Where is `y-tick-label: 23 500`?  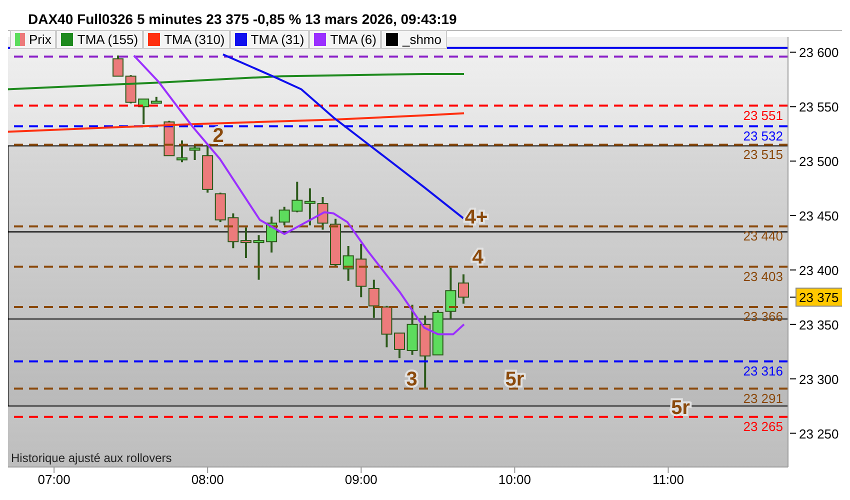 y-tick-label: 23 500 is located at coordinates (819, 162).